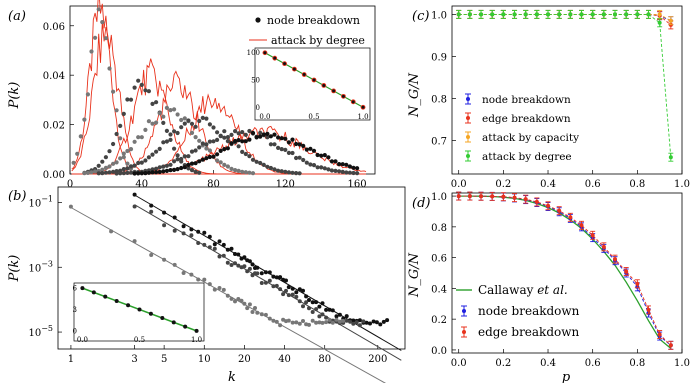  What do you see at coordinates (377, 359) in the screenshot?
I see `panel-b-xtick-label: 200` at bounding box center [377, 359].